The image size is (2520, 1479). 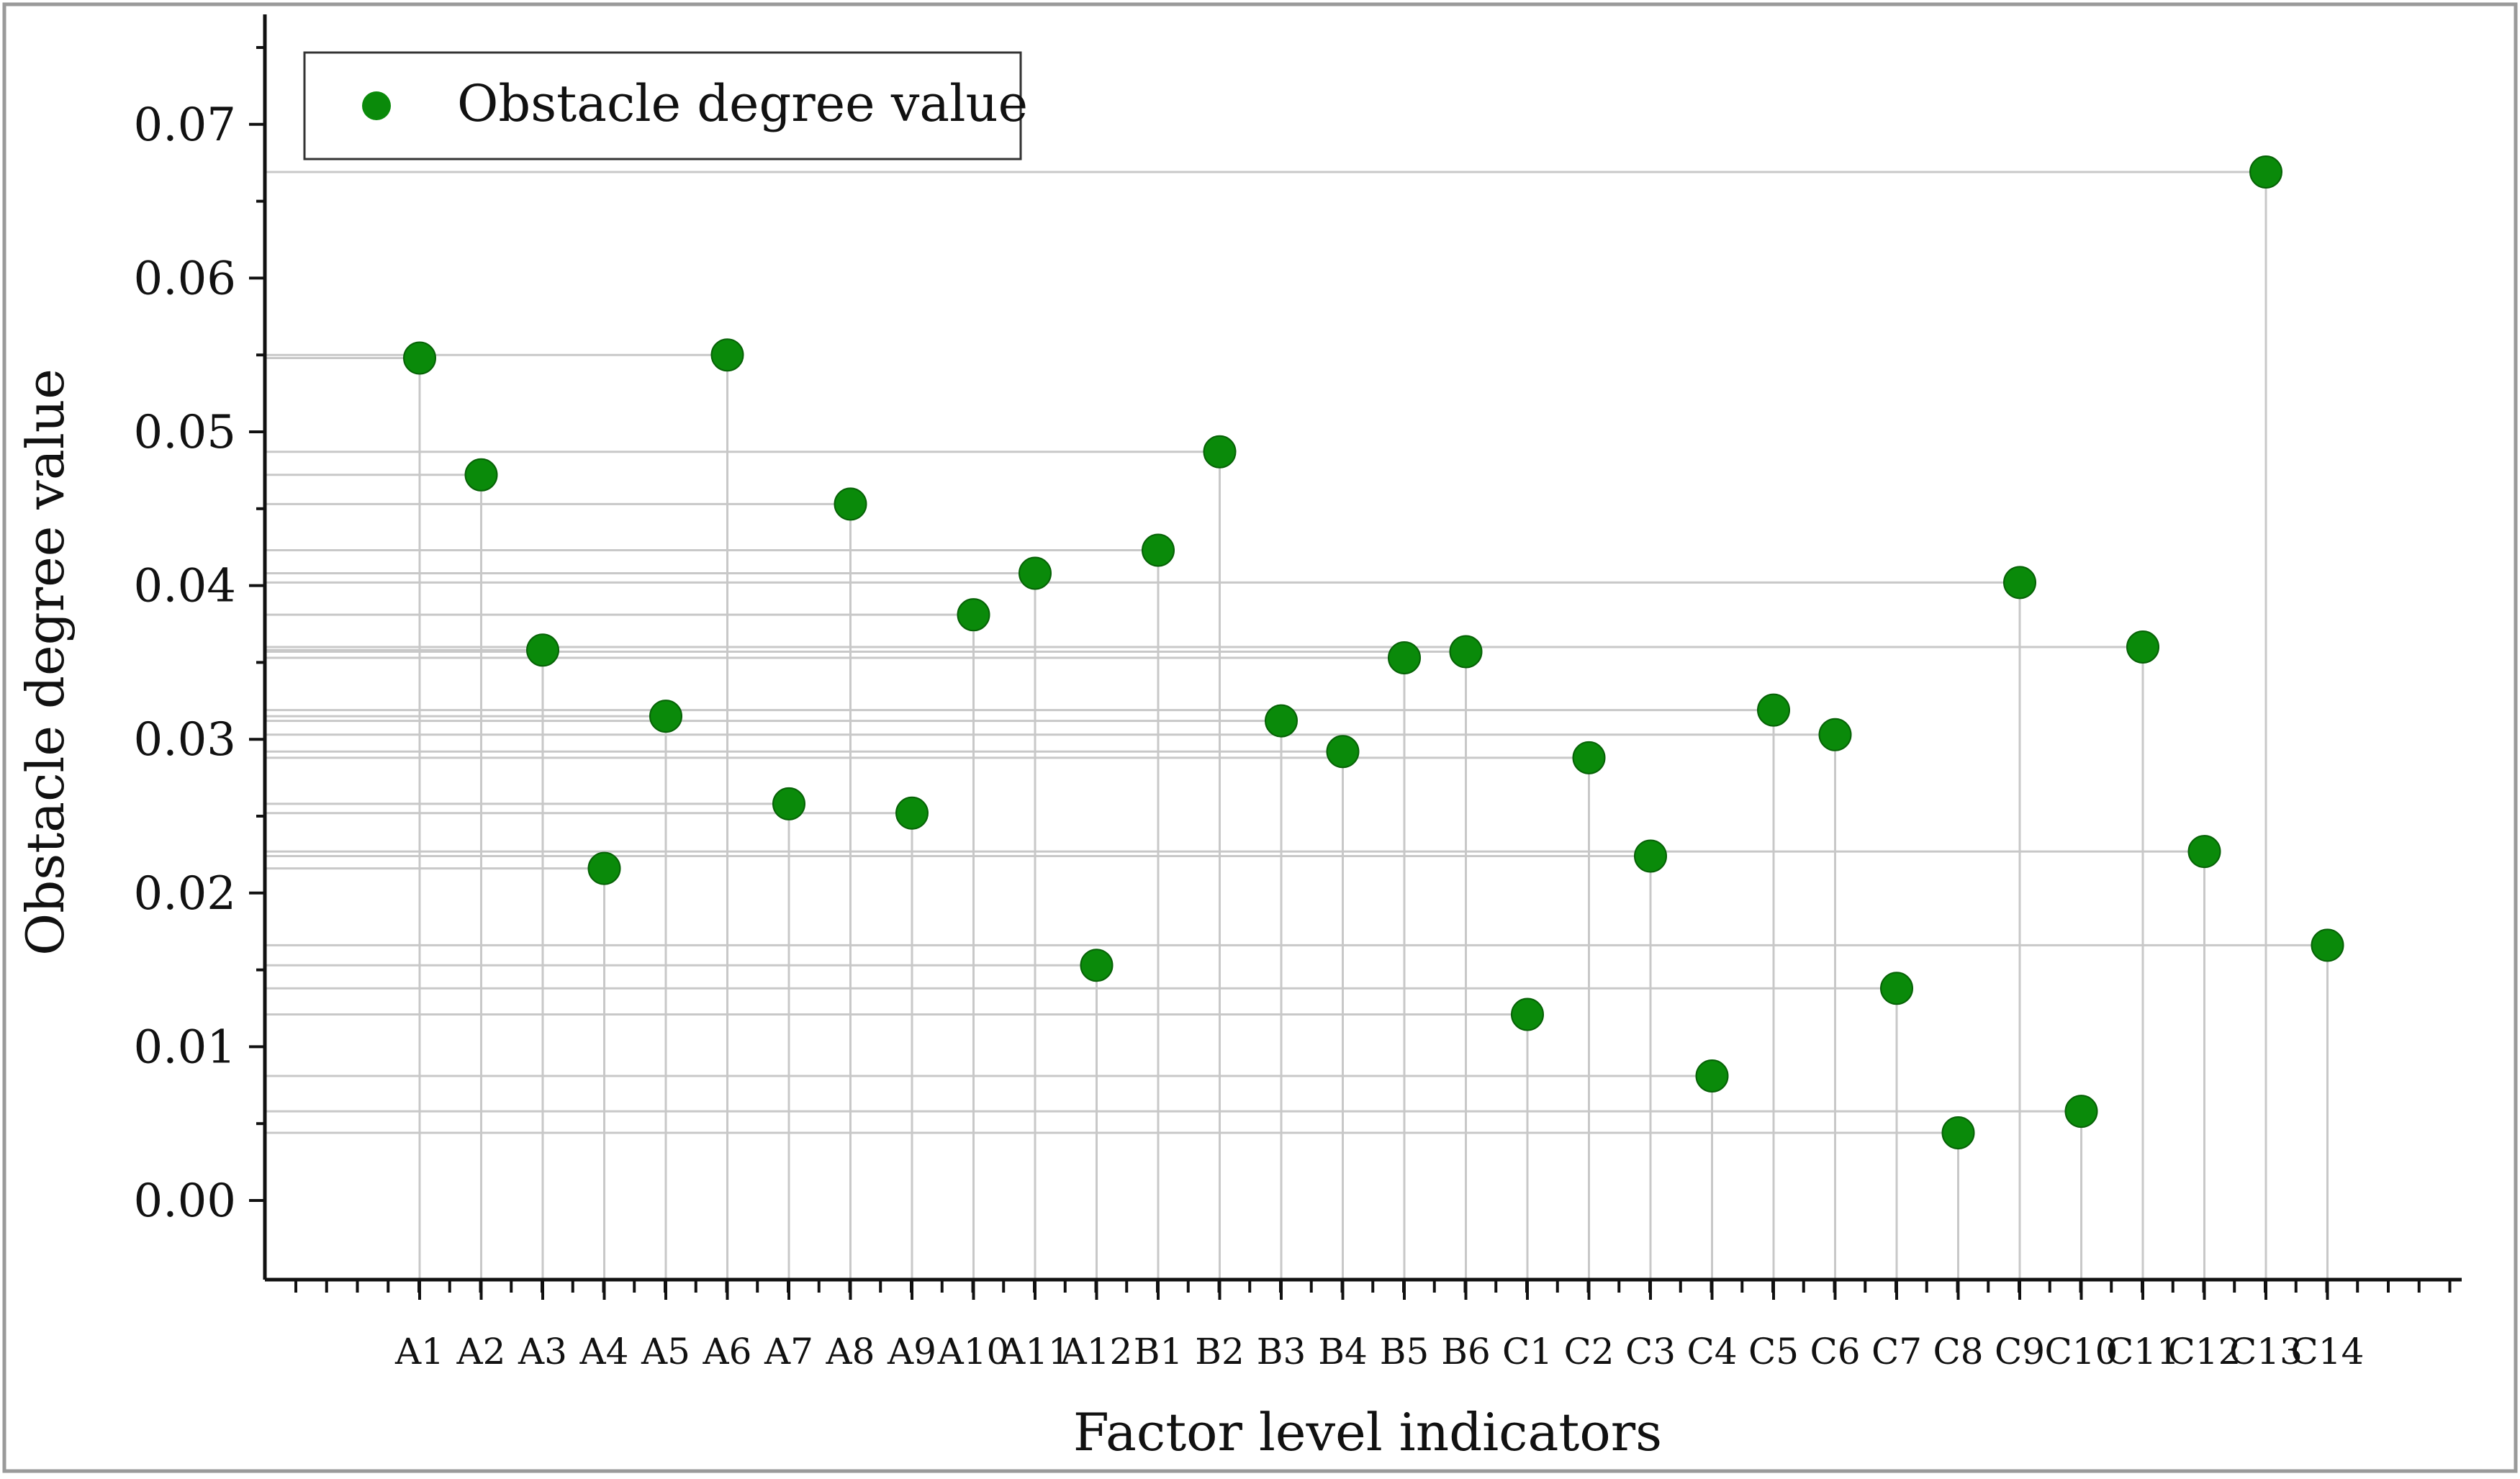 What do you see at coordinates (2081, 1112) in the screenshot?
I see `data-point-c10` at bounding box center [2081, 1112].